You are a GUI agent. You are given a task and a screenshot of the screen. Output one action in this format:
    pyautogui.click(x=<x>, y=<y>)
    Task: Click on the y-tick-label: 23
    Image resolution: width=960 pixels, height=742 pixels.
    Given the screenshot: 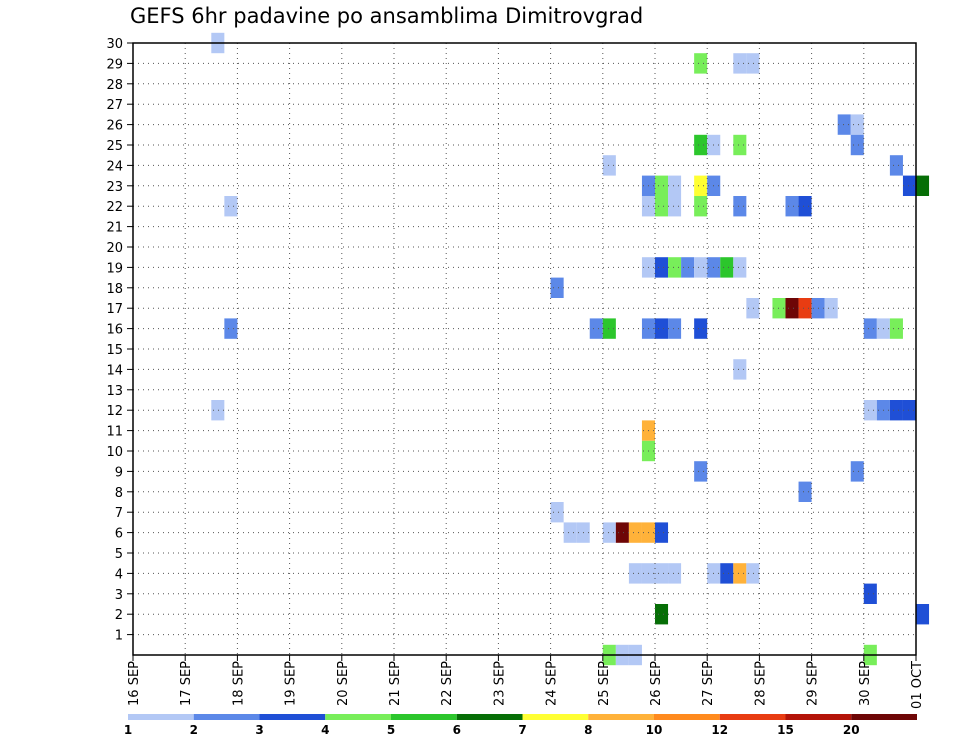 What is the action you would take?
    pyautogui.click(x=114, y=187)
    